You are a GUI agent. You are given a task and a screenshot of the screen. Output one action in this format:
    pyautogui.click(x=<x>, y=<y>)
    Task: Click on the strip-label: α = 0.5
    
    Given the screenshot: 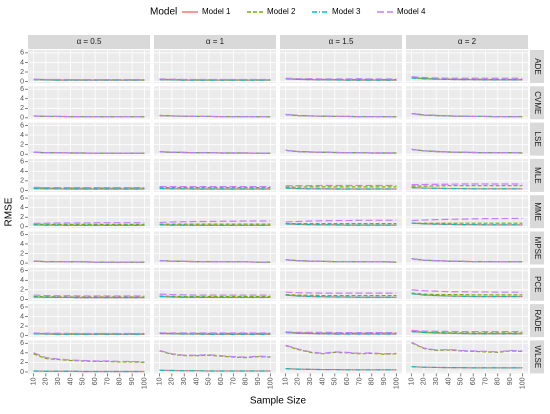 What is the action you would take?
    pyautogui.click(x=89, y=41)
    